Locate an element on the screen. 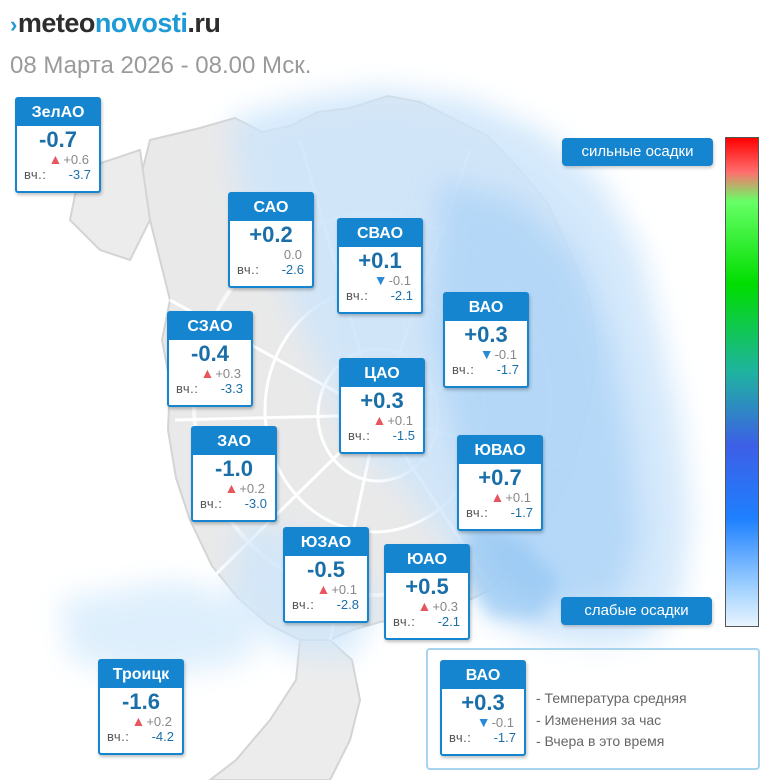  yesterday-temperature: -2.8 is located at coordinates (347, 604).